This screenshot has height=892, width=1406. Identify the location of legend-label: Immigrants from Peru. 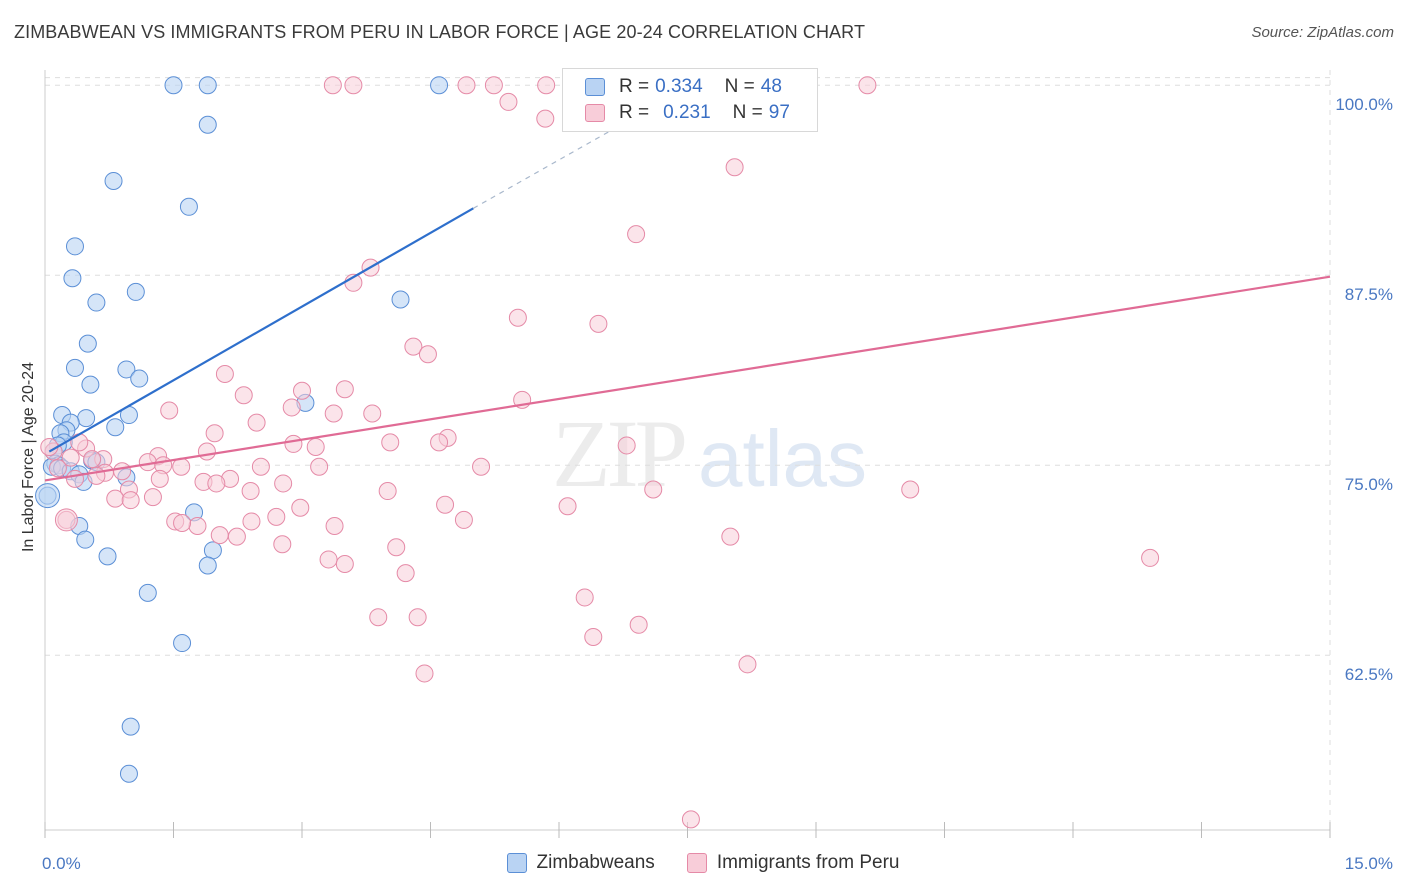
(808, 862).